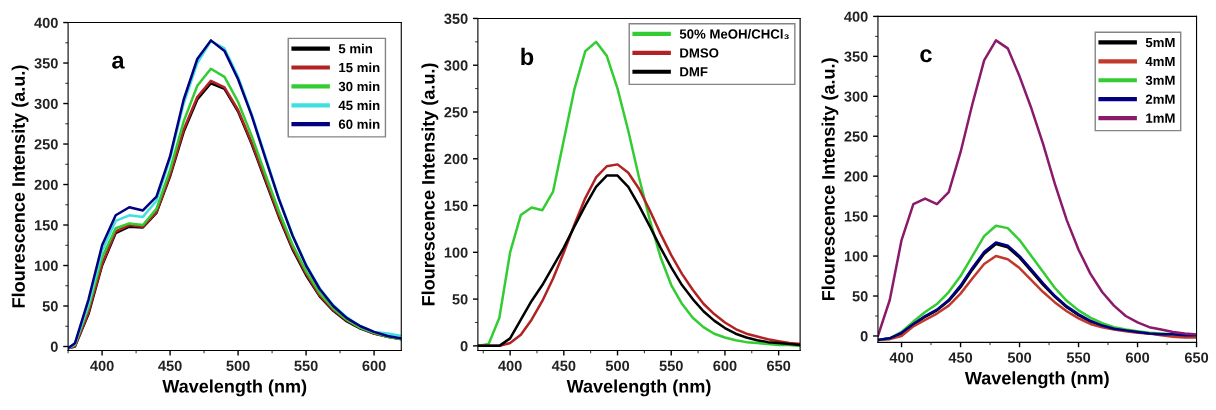 This screenshot has width=1216, height=410. What do you see at coordinates (359, 105) in the screenshot?
I see `legend-label: 45 min` at bounding box center [359, 105].